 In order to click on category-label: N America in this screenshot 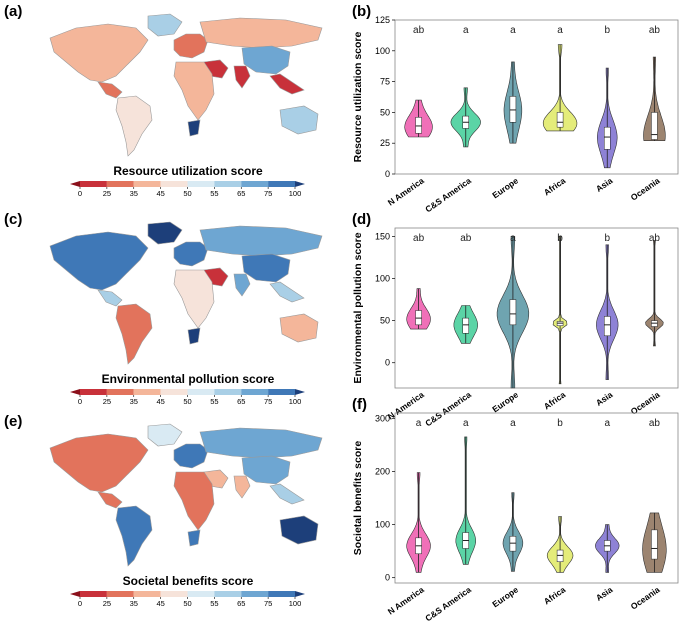, I will do `click(406, 405)`.